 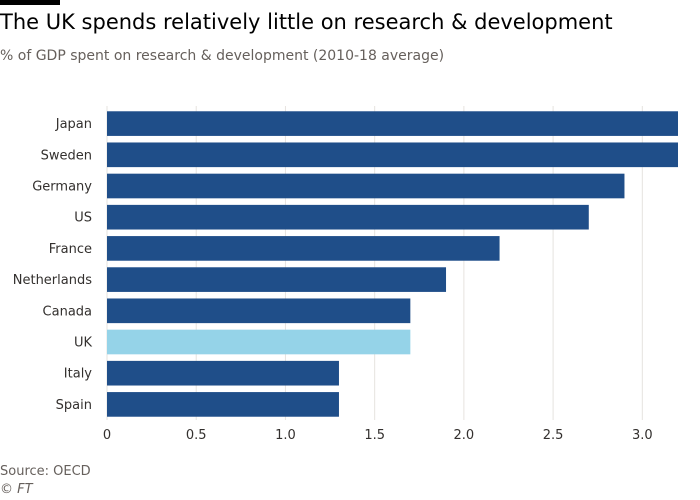 I want to click on category-label: US, so click(x=83, y=218).